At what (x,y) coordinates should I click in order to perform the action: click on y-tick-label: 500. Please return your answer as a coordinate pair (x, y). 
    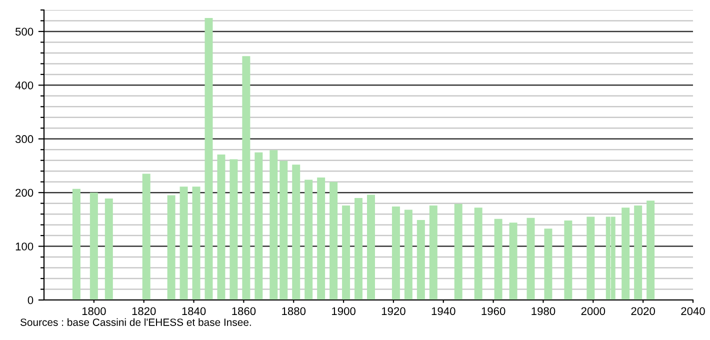
    Looking at the image, I should click on (24, 32).